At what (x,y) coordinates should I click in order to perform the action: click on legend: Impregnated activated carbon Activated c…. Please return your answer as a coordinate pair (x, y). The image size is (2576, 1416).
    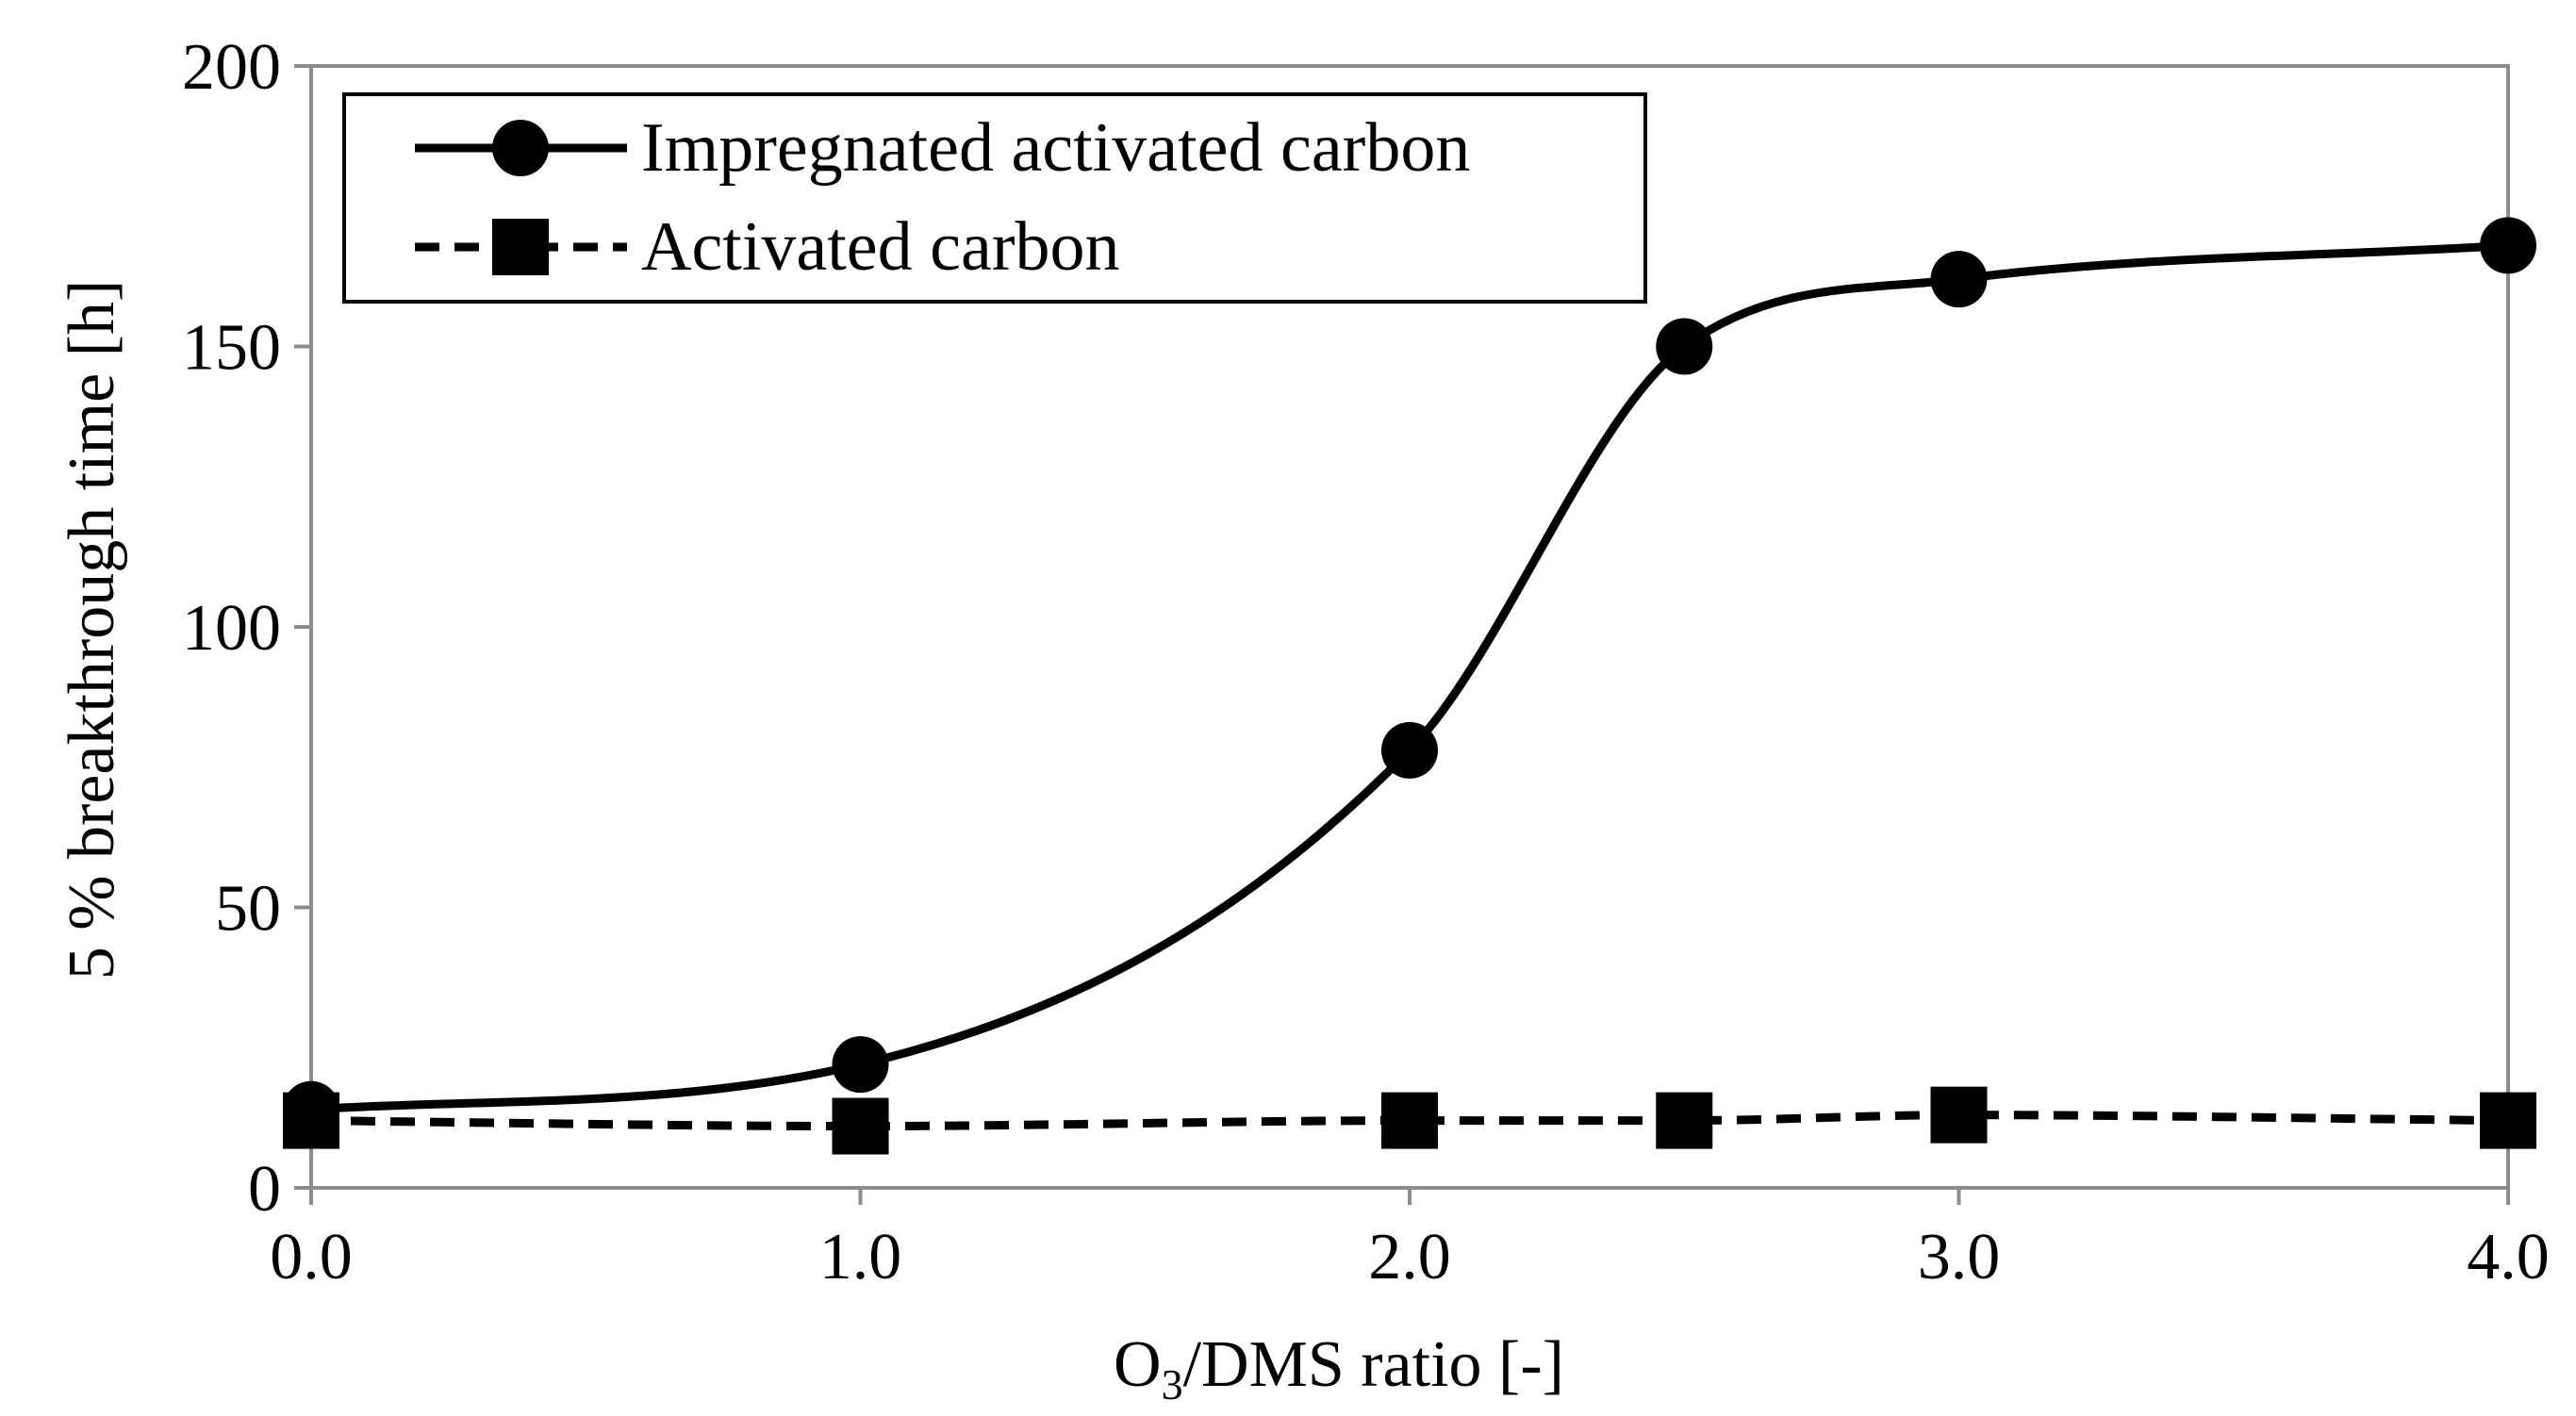
    Looking at the image, I should click on (994, 198).